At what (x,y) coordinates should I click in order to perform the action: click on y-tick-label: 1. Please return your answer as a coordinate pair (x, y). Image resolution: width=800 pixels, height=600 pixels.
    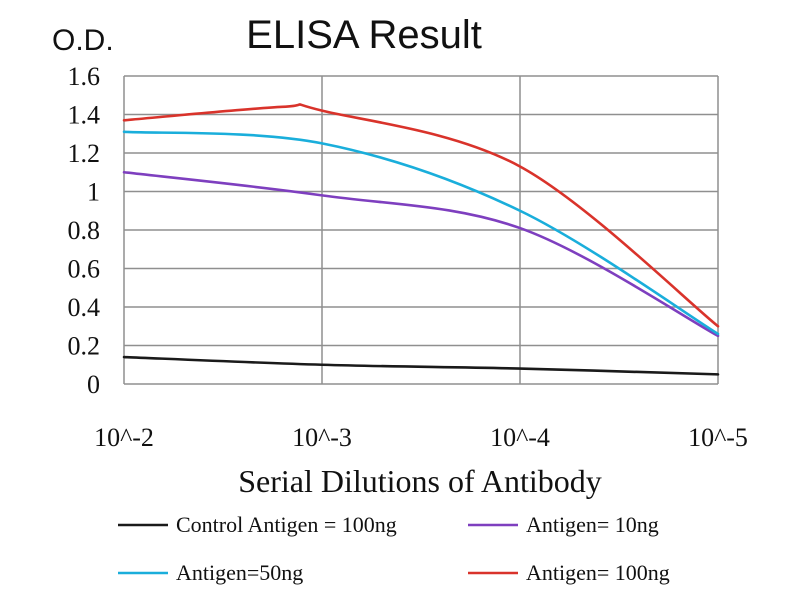
    Looking at the image, I should click on (93, 192).